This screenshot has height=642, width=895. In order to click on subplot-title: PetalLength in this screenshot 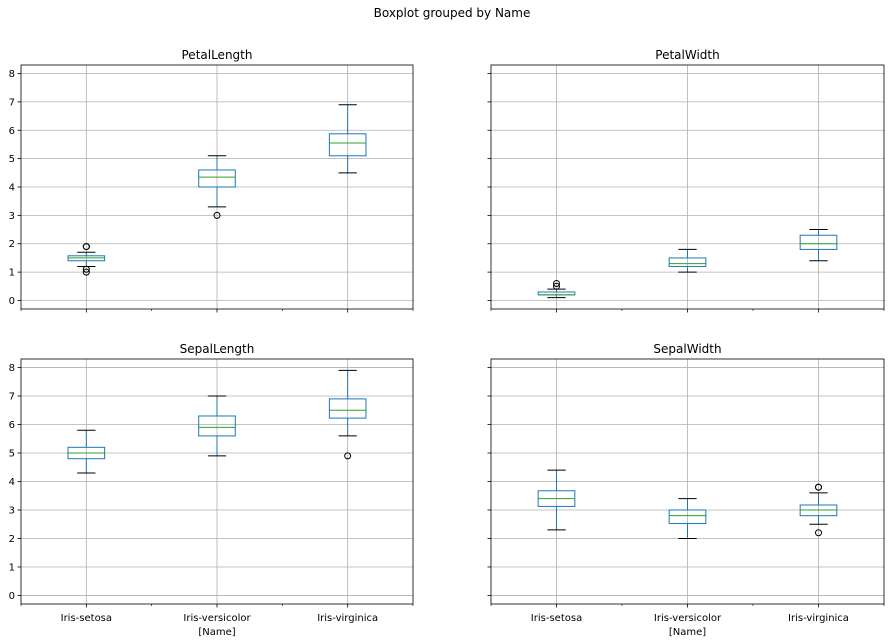, I will do `click(217, 55)`.